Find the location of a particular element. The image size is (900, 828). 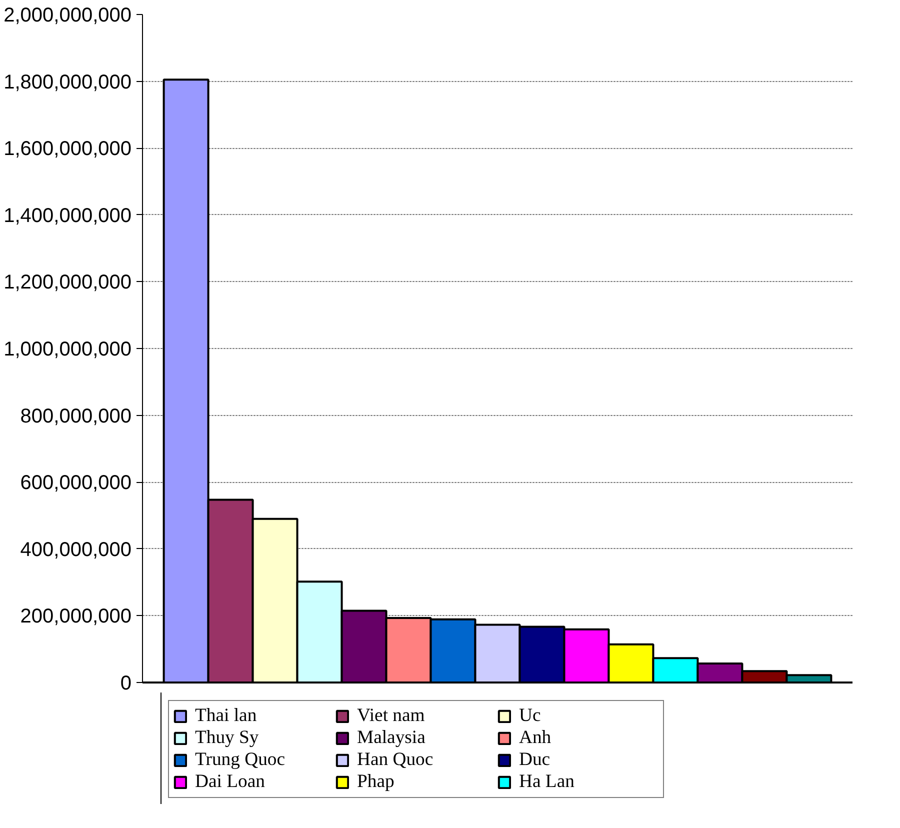

y-tick-label: 1,600,000,000 is located at coordinates (68, 149).